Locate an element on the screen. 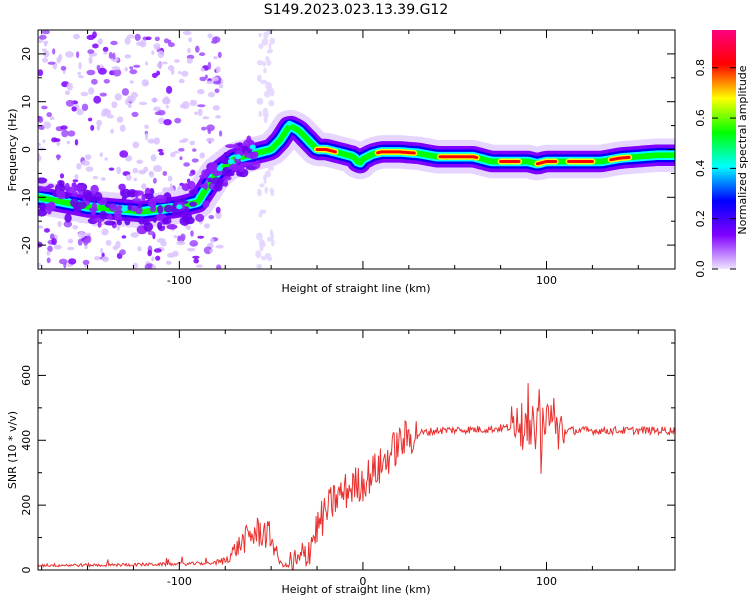 The width and height of the screenshot is (750, 600). colorbar-ticks: 0.0 0.2 0.4 0.6 0.8 is located at coordinates (715, 168).